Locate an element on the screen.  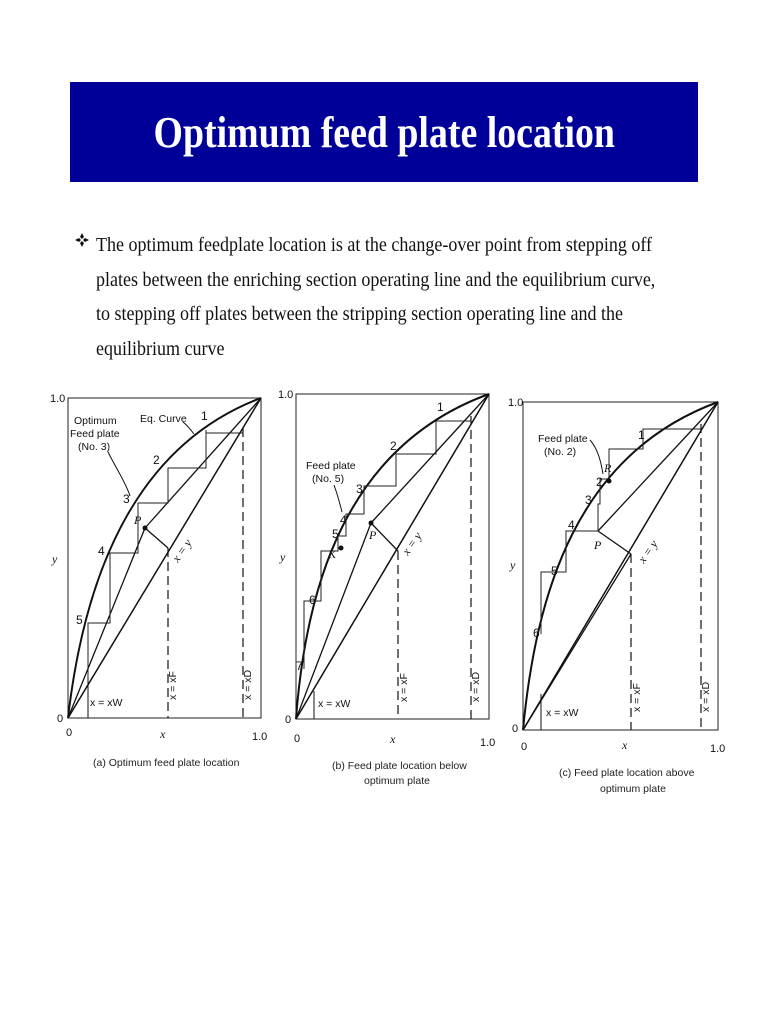
annotation-no: (No. 2) is located at coordinates (560, 452).